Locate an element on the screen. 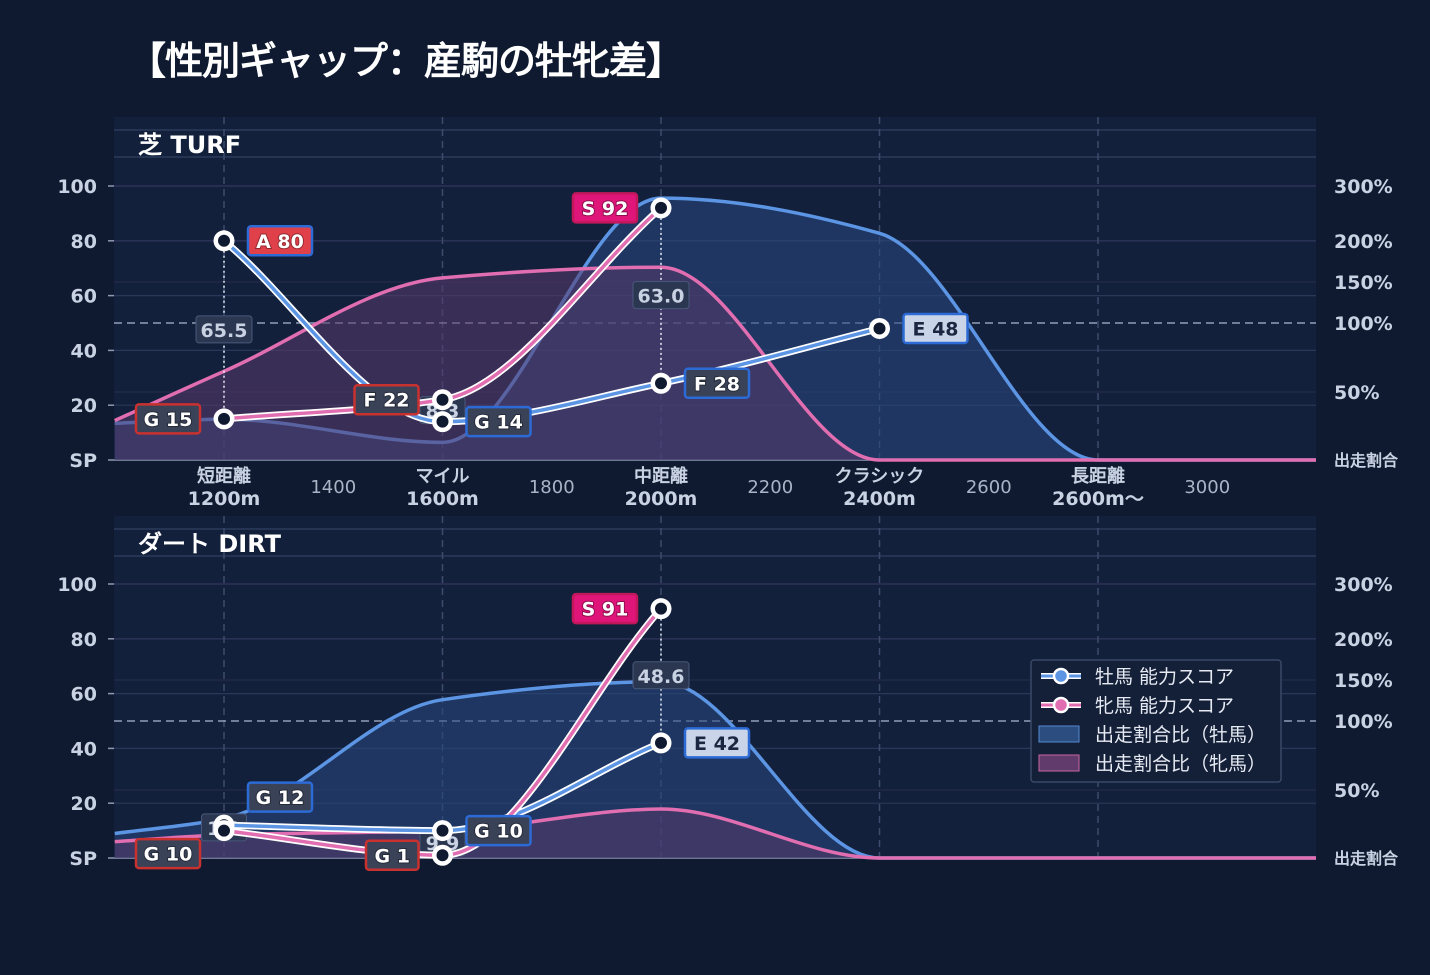  x-minor-label: 2600 is located at coordinates (989, 487).